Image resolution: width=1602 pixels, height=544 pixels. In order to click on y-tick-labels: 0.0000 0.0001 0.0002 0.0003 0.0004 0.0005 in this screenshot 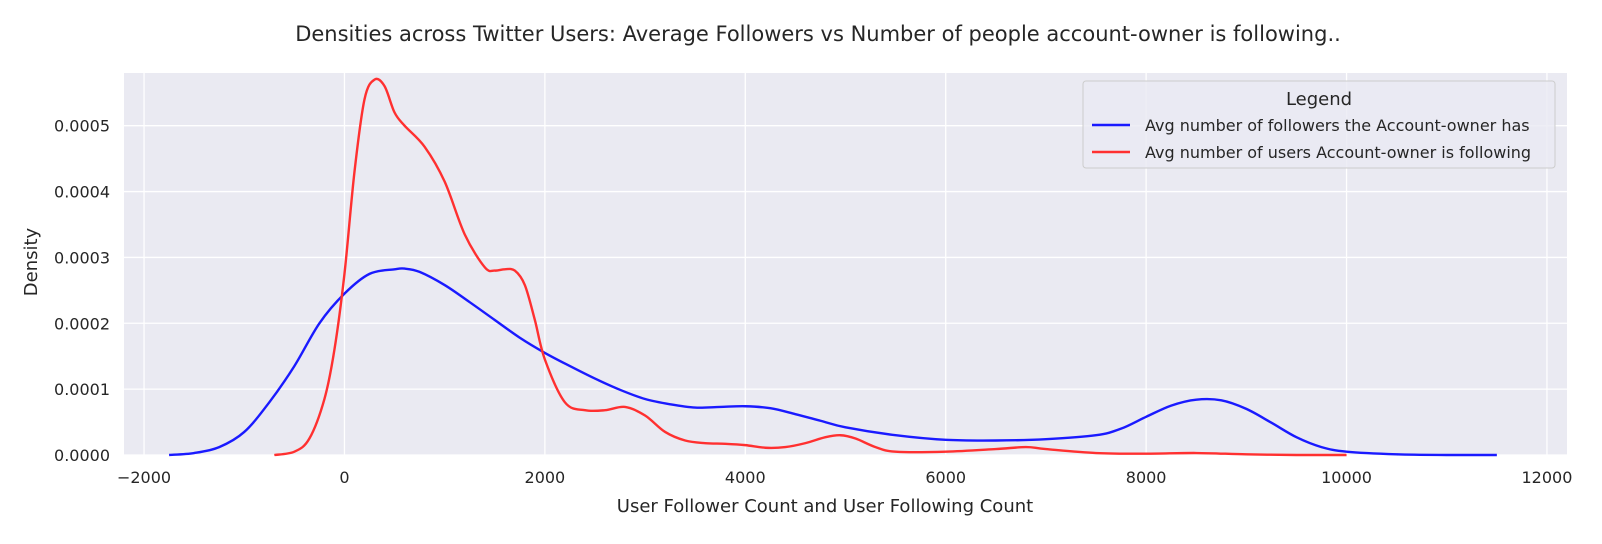, I will do `click(82, 291)`.